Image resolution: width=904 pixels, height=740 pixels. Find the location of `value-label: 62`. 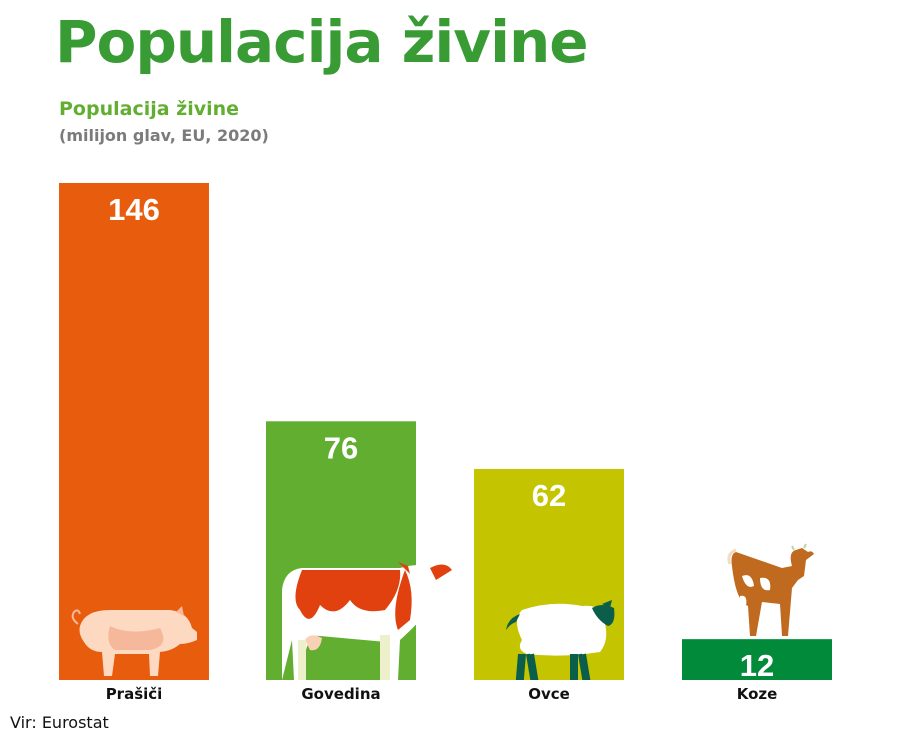

value-label: 62 is located at coordinates (549, 495).